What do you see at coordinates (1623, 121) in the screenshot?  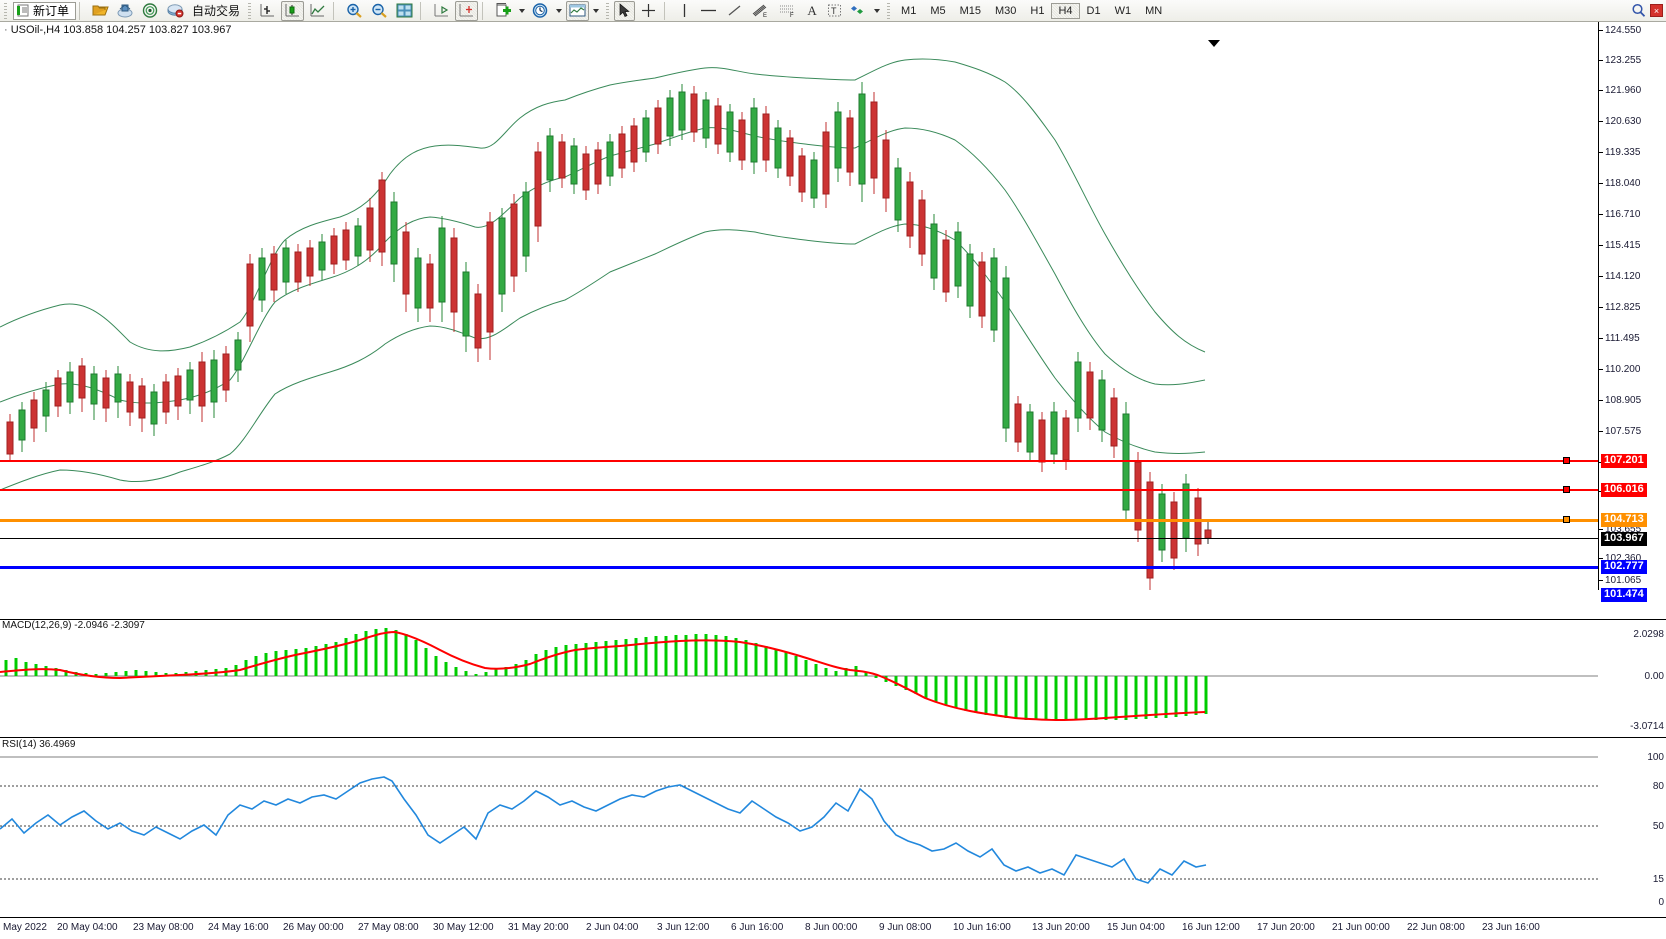 I see `price-tick-3: 120.630` at bounding box center [1623, 121].